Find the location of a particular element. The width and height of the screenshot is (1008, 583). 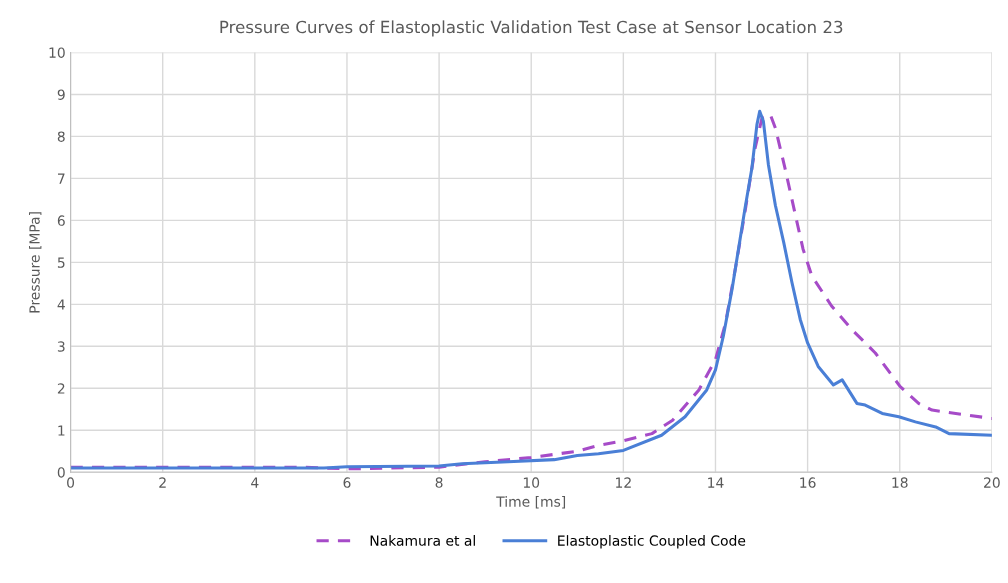

x-tick-label: 18 is located at coordinates (900, 482).